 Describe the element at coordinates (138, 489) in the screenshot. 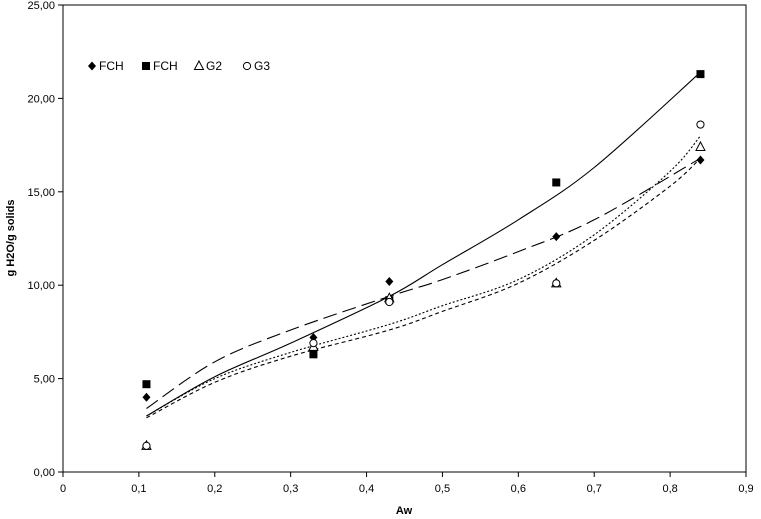

I see `x-tick-label: 0,1` at that location.